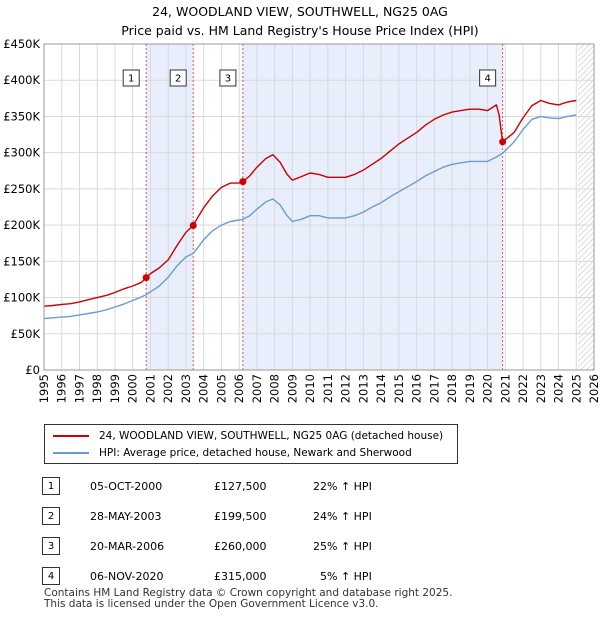 The height and width of the screenshot is (620, 600). I want to click on sale-row: 3 20-MAR-2006 £260,000 25% ↑ HPI, so click(300, 546).